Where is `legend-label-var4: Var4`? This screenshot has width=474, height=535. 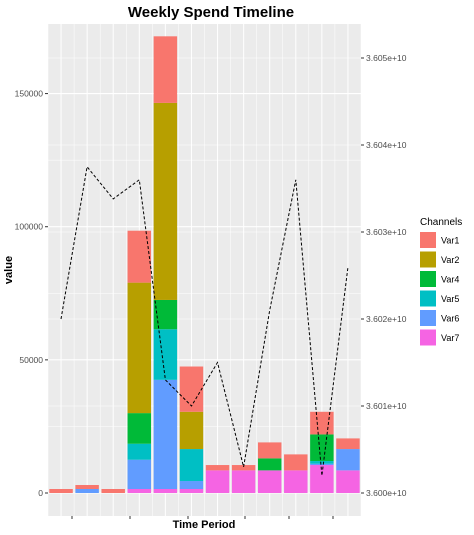 legend-label-var4: Var4 is located at coordinates (450, 280).